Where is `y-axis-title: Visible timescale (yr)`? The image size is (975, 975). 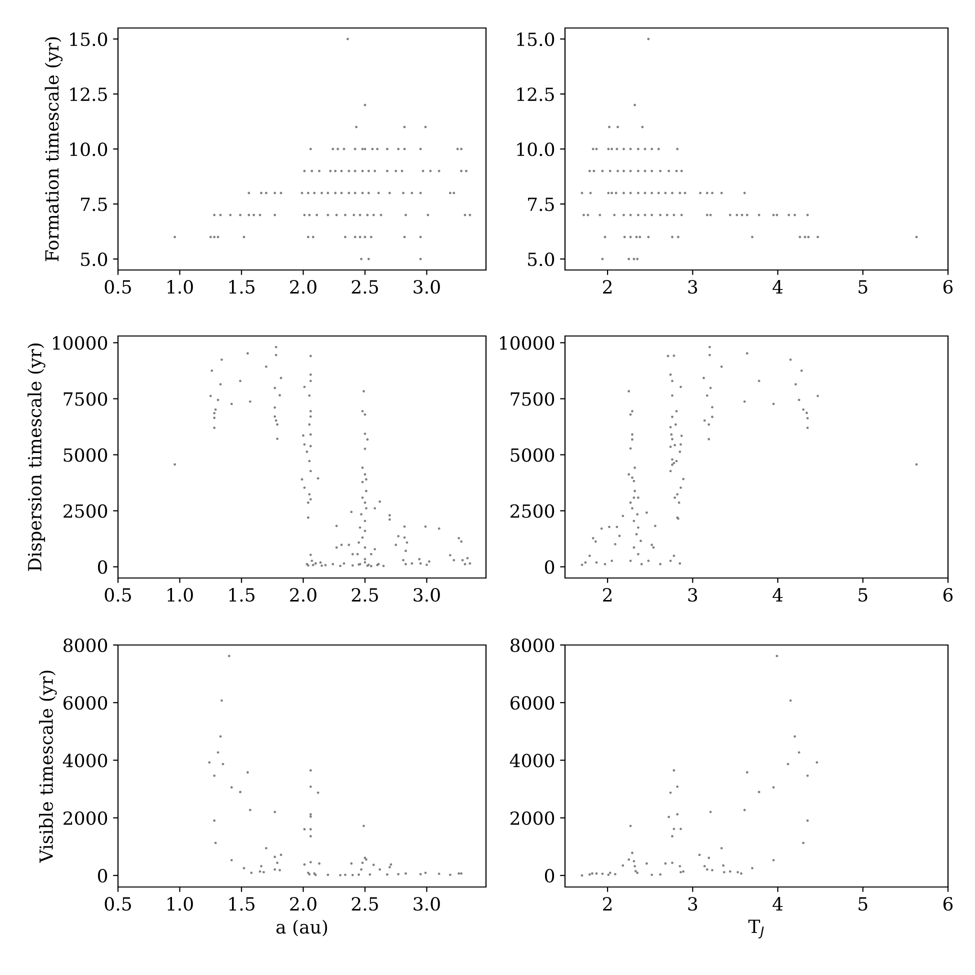 y-axis-title: Visible timescale (yr) is located at coordinates (48, 766).